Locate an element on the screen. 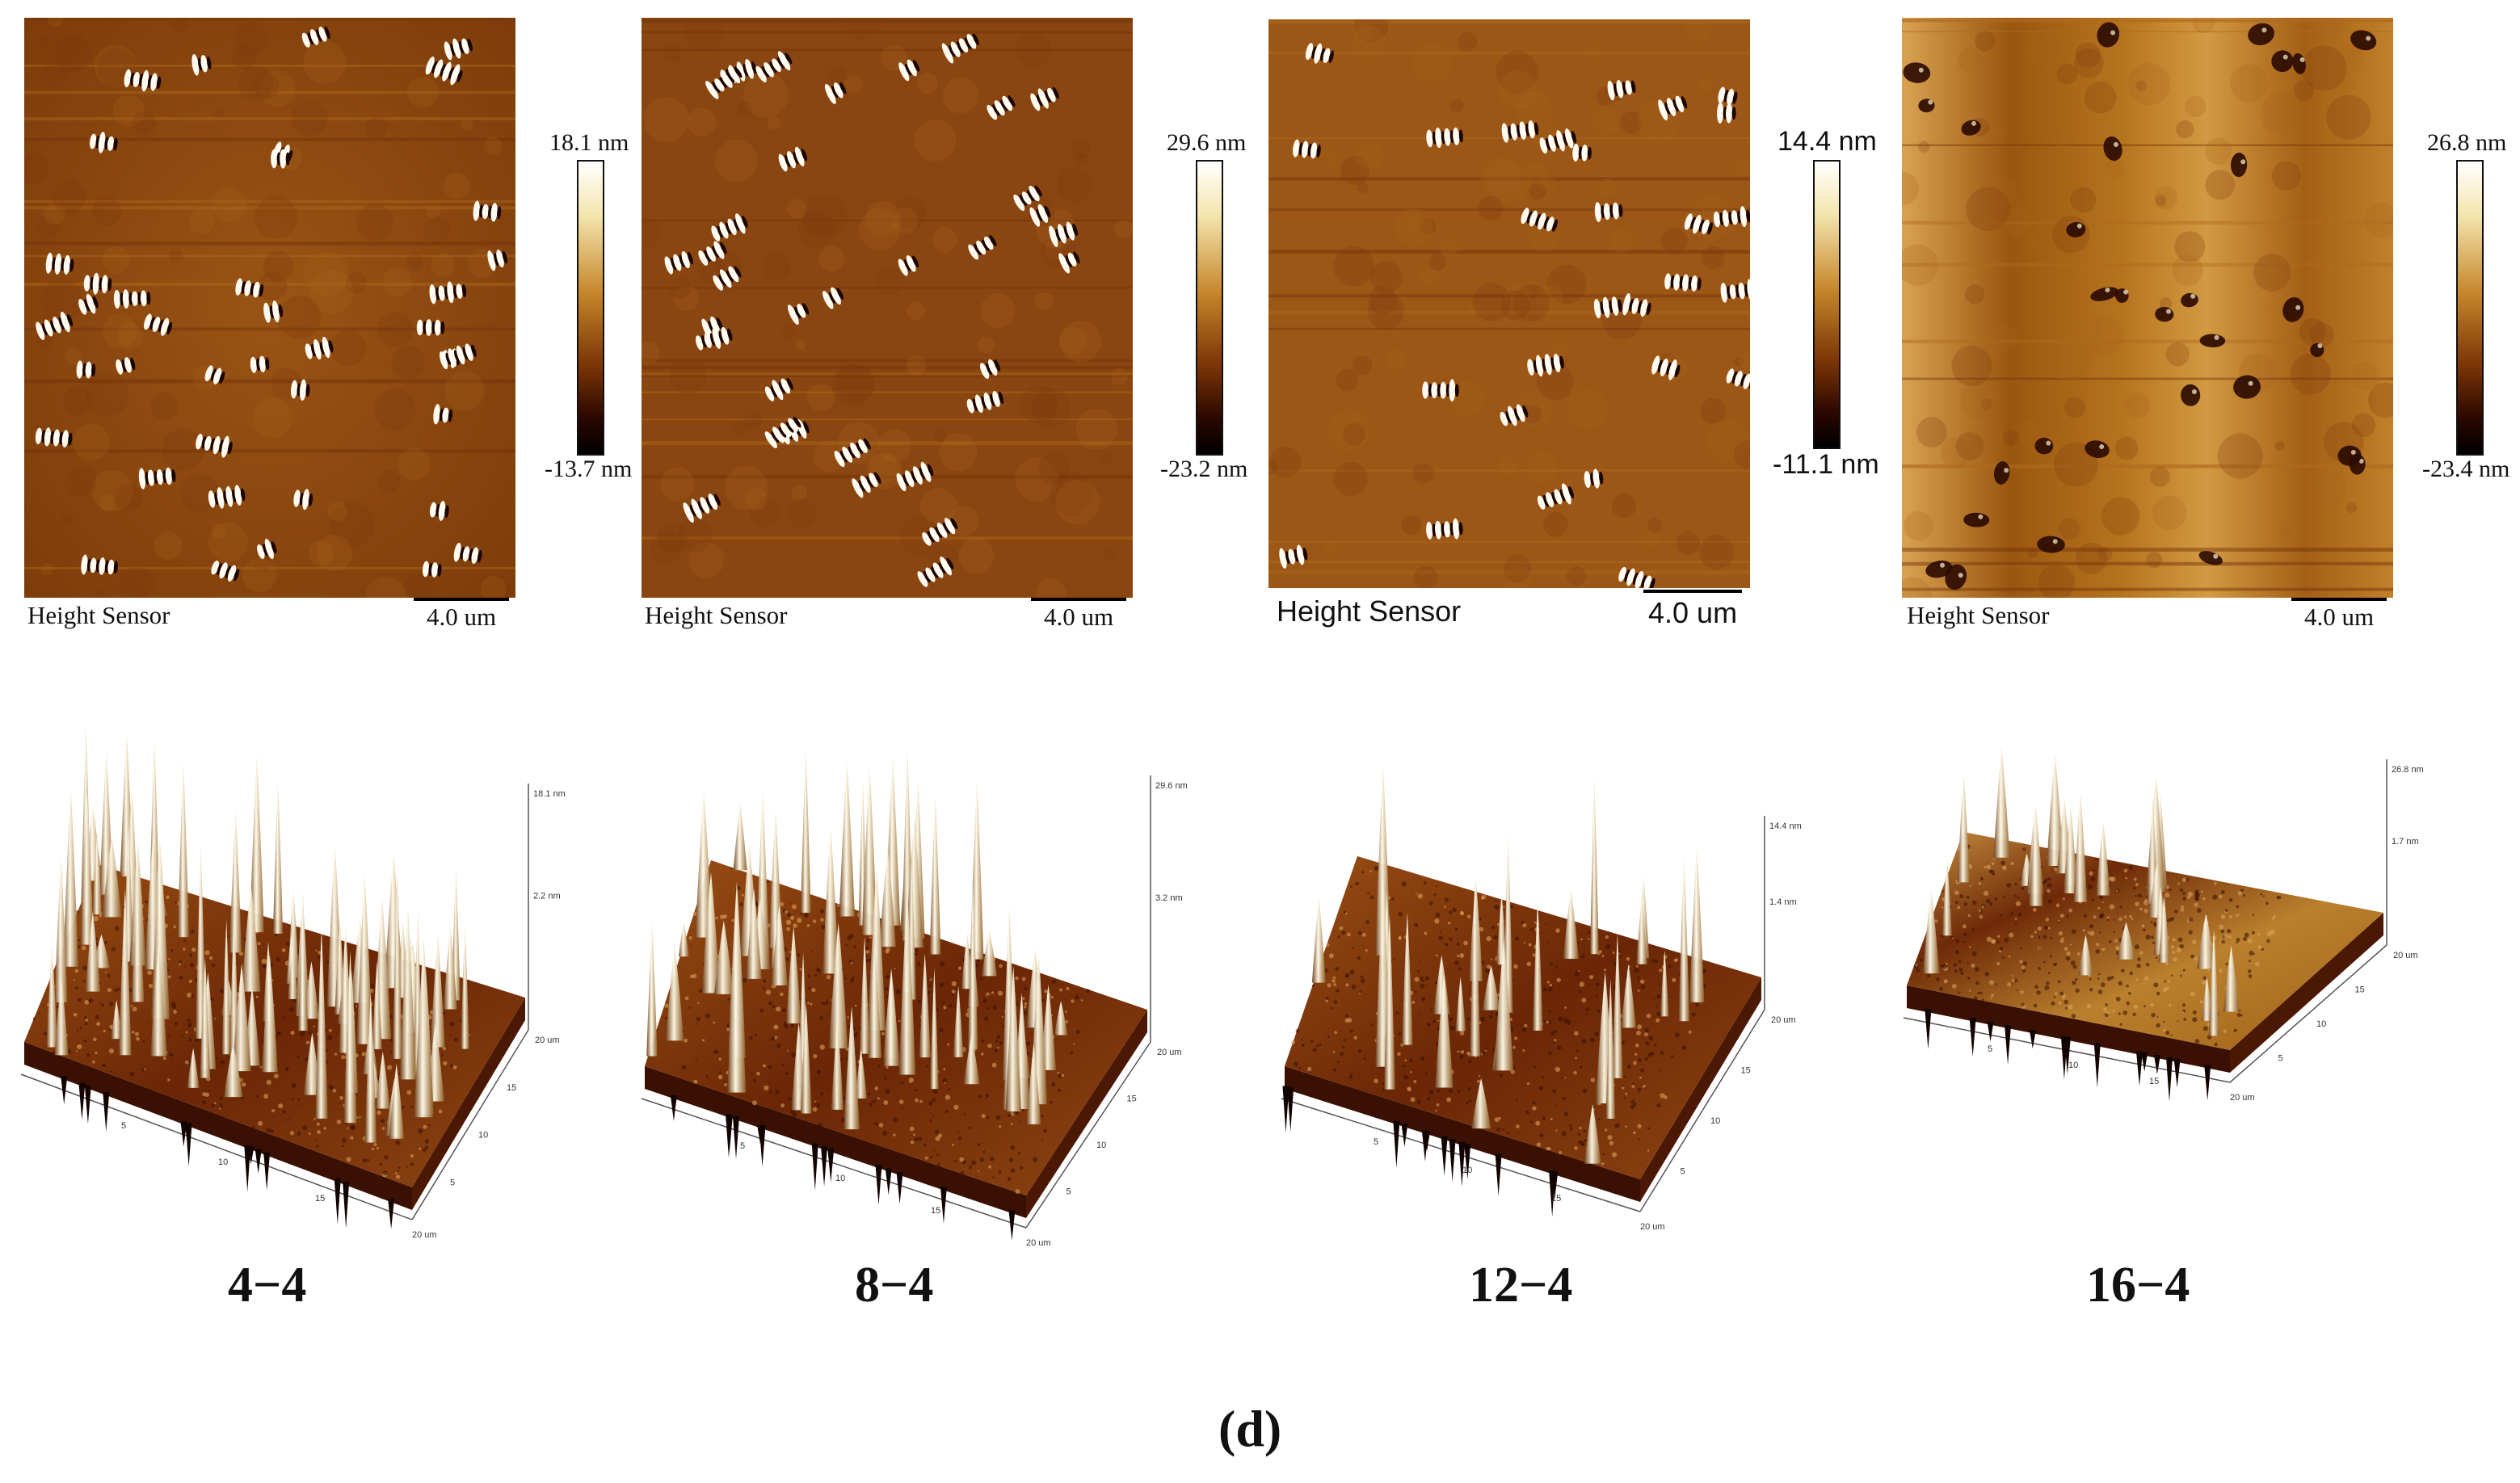  sample-label-3: 12−4 is located at coordinates (1521, 1286).